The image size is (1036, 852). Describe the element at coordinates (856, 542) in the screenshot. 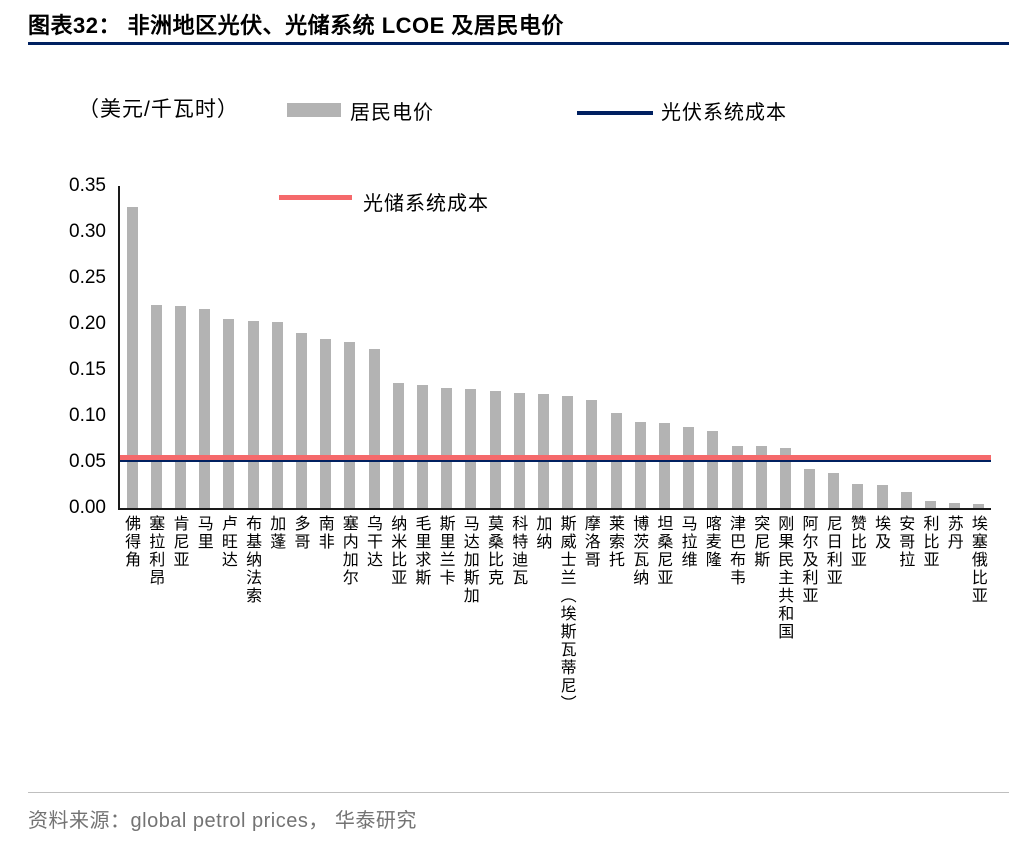

I see `x-tick-label: 赞比亚` at that location.